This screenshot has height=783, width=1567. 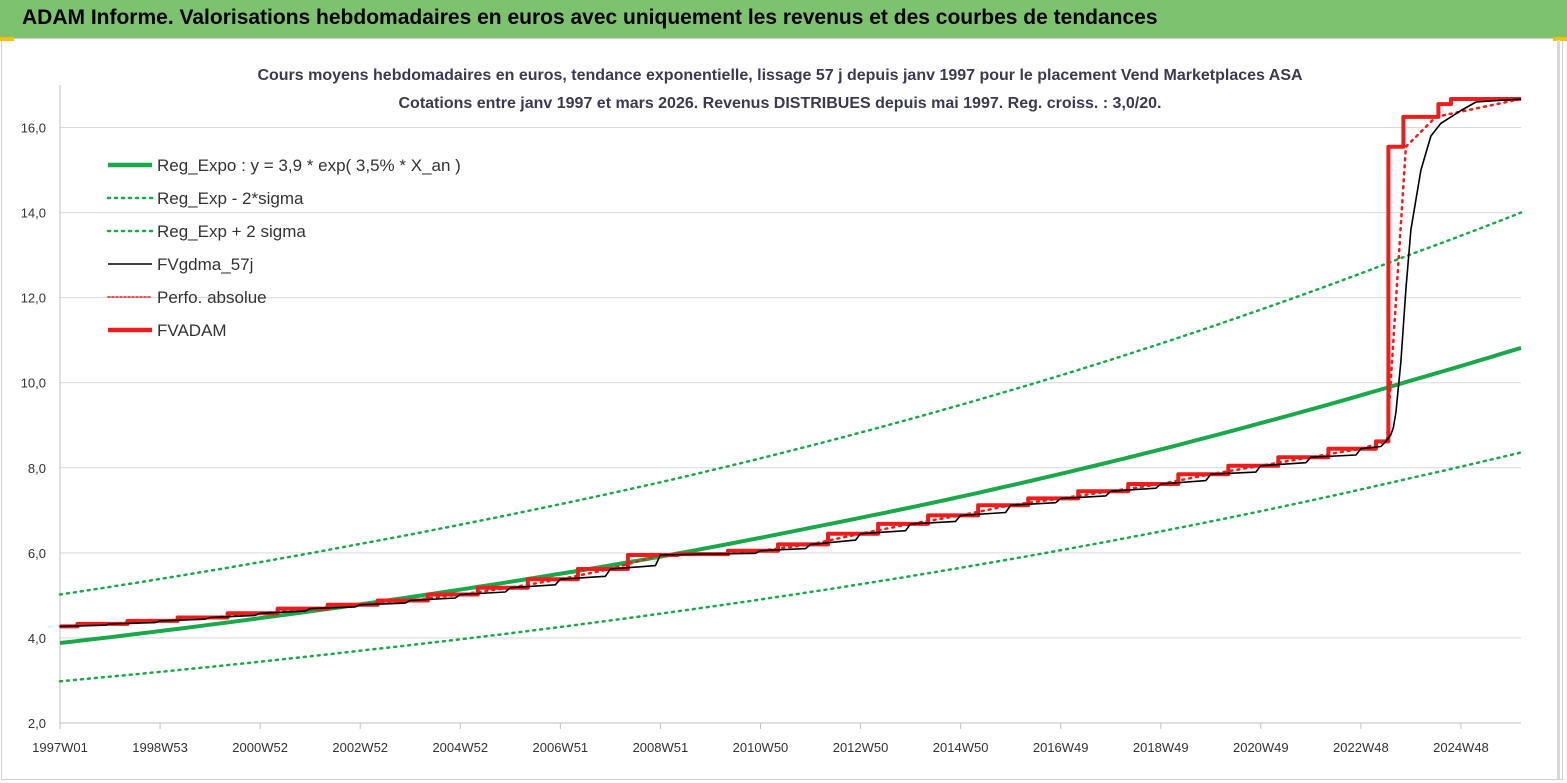 What do you see at coordinates (460, 747) in the screenshot?
I see `x-tick-label: 2004W52` at bounding box center [460, 747].